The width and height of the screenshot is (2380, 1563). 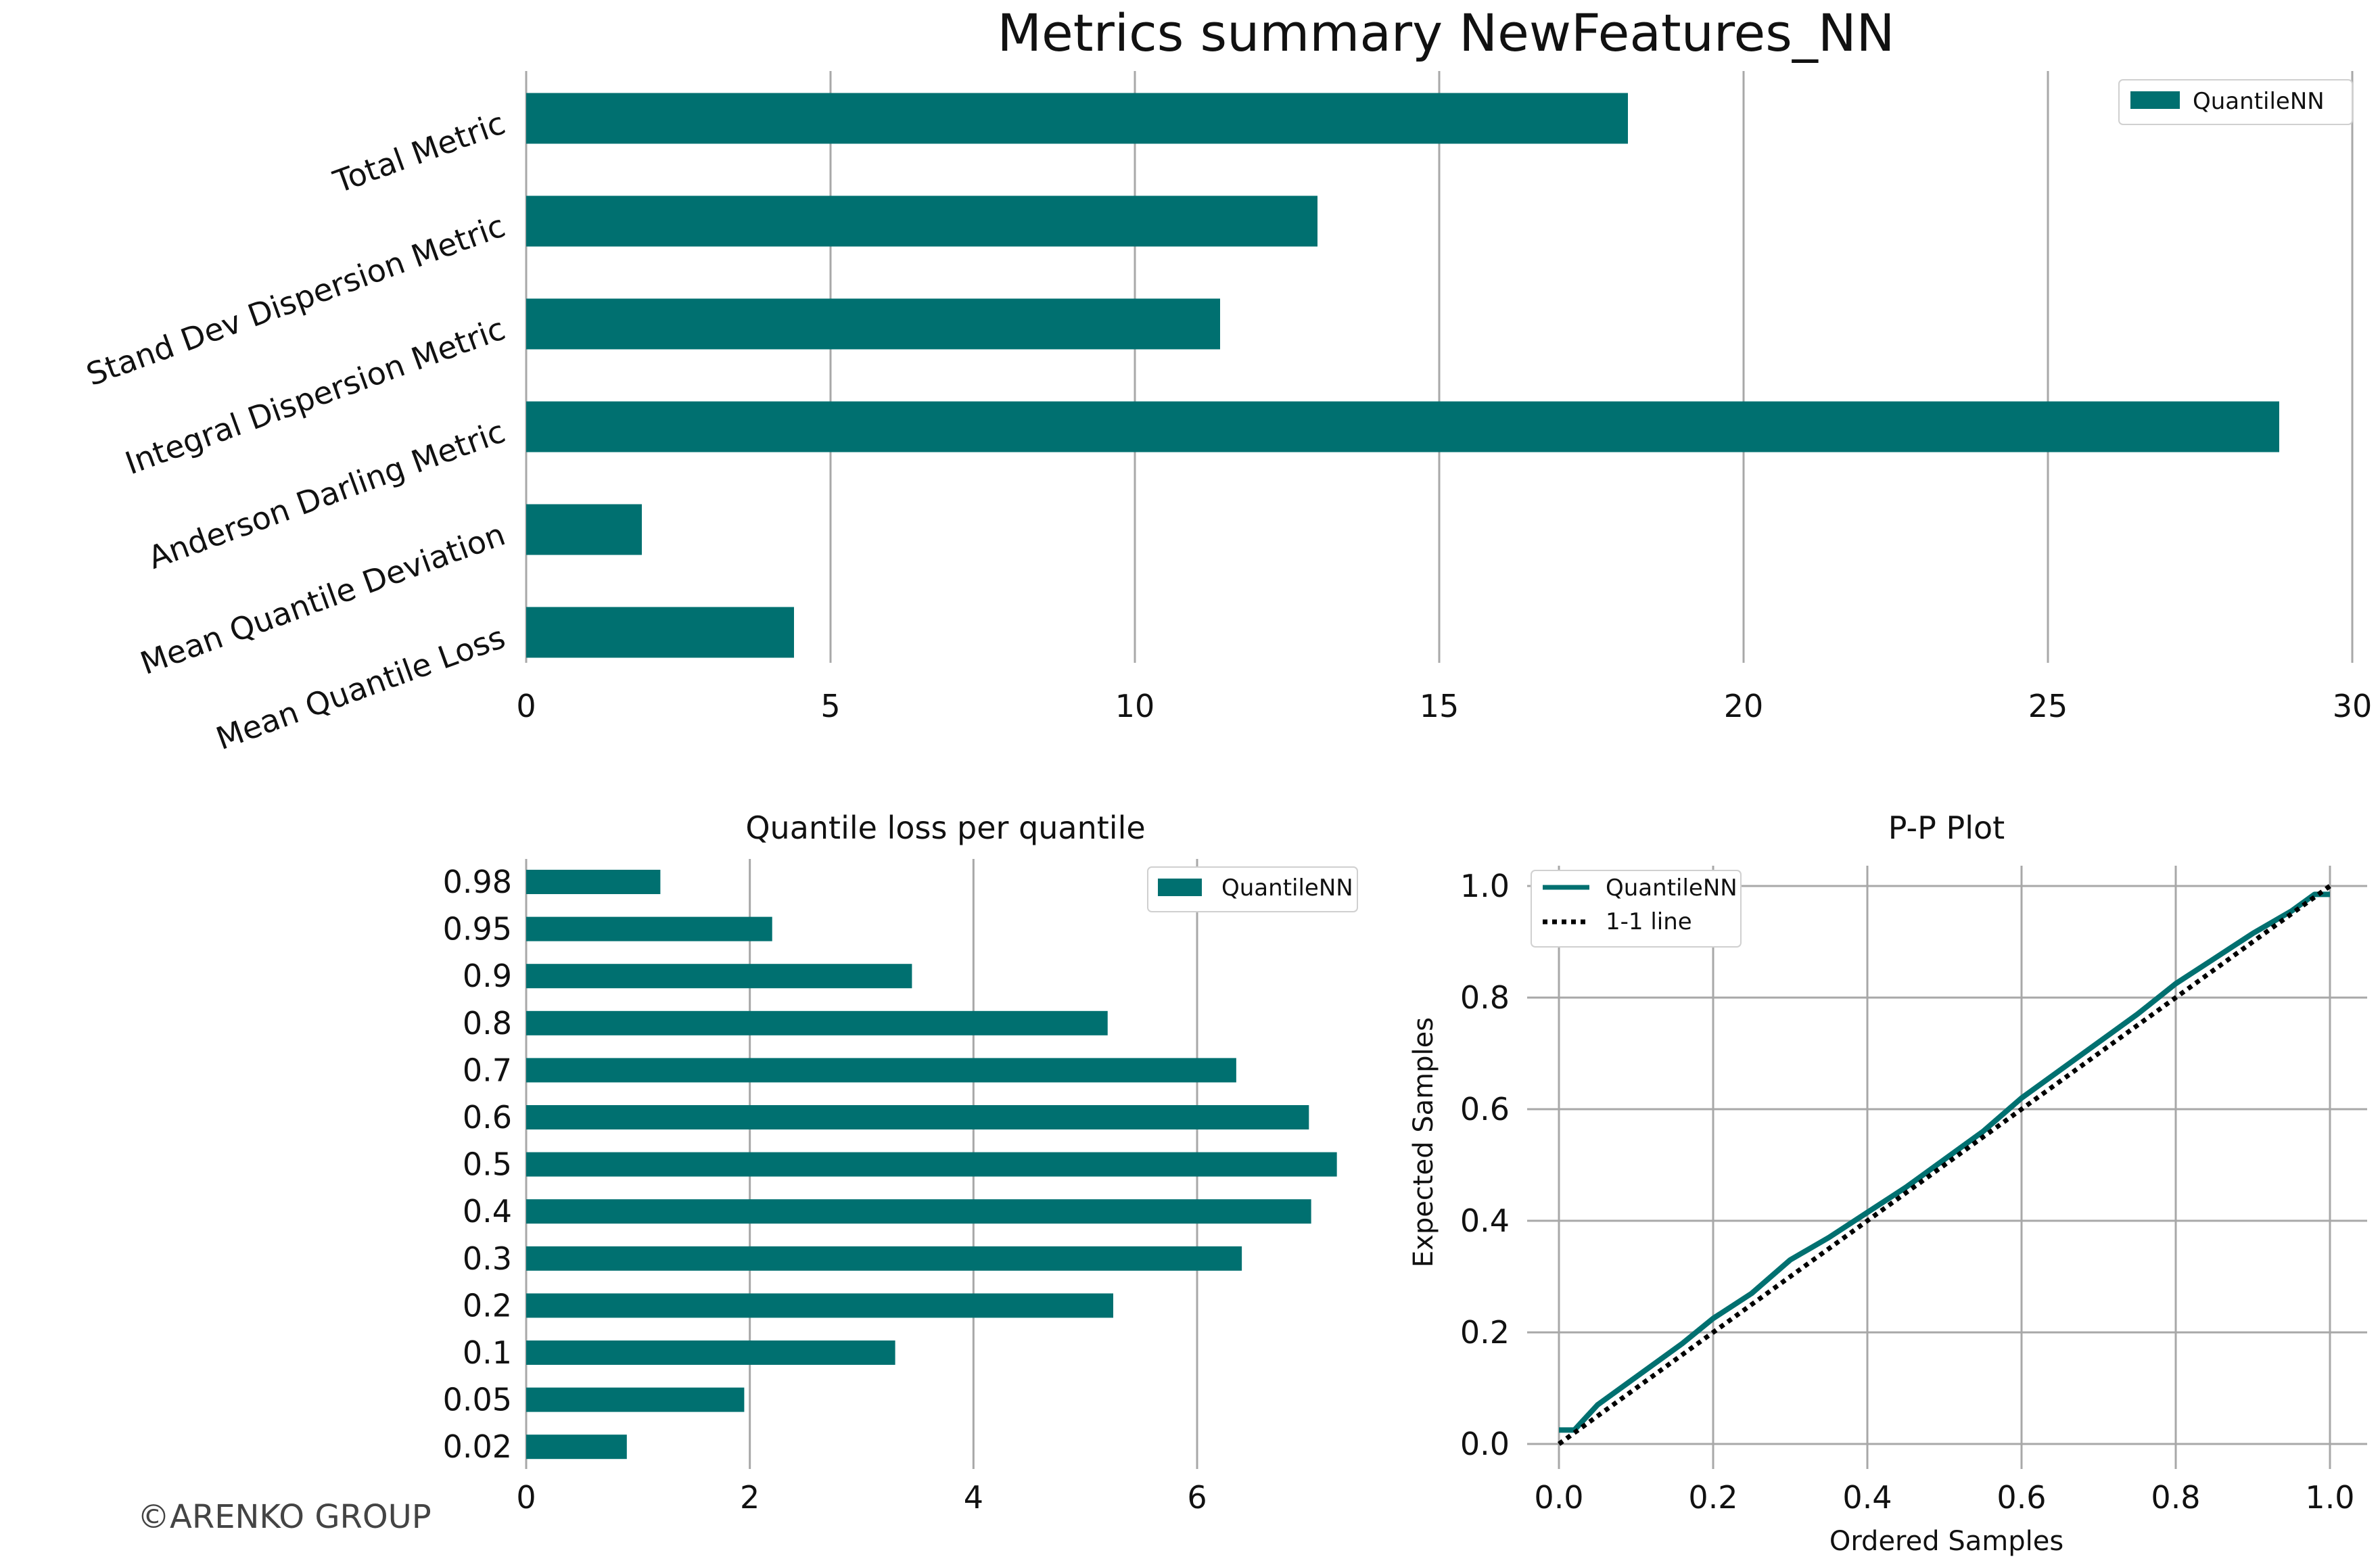 I want to click on x-tick-label: 15, so click(x=1440, y=706).